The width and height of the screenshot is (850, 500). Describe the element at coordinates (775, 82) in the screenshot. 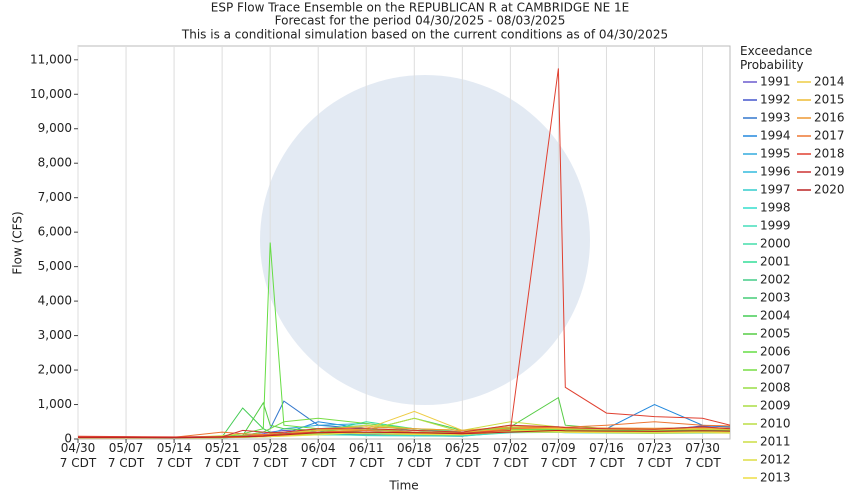

I see `legend-label: 1991` at that location.